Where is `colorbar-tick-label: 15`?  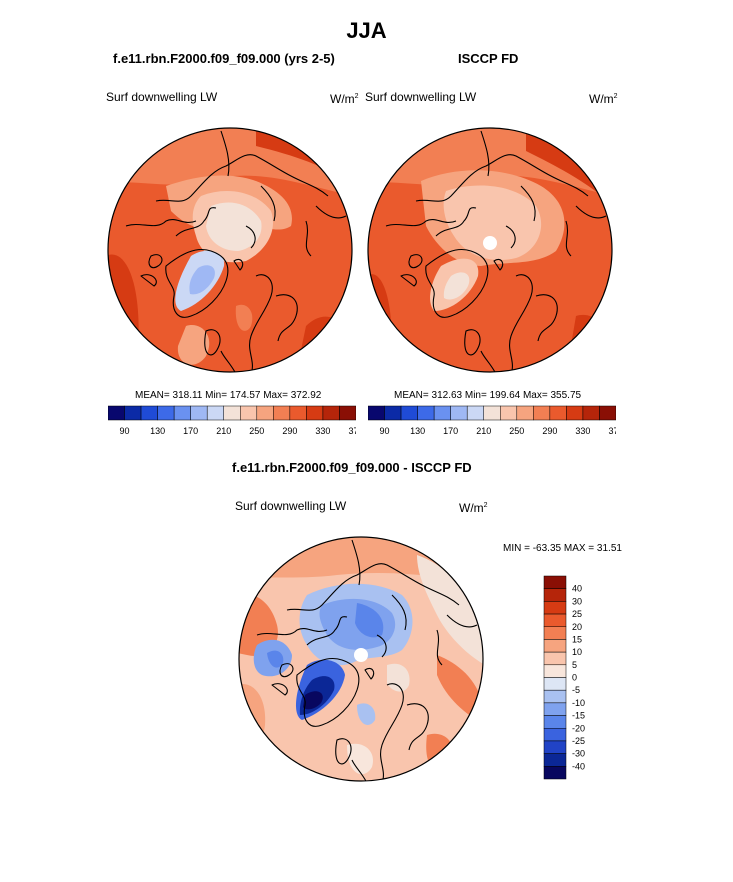 colorbar-tick-label: 15 is located at coordinates (577, 639).